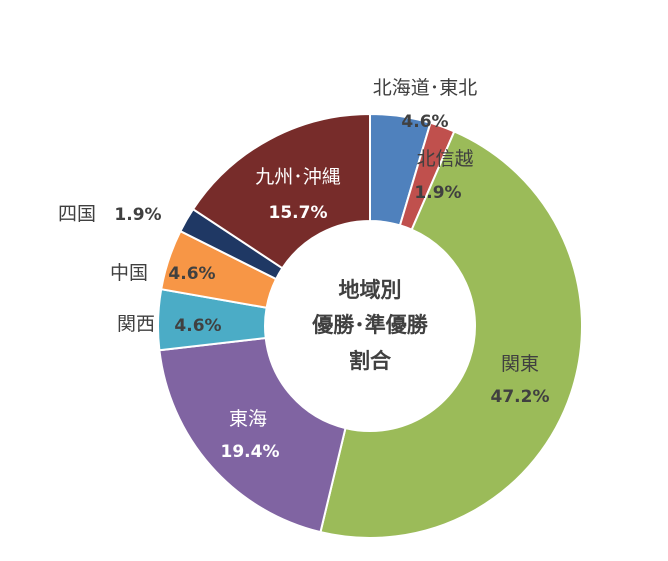  What do you see at coordinates (248, 419) in the screenshot?
I see `slice-label-tokai: 東海` at bounding box center [248, 419].